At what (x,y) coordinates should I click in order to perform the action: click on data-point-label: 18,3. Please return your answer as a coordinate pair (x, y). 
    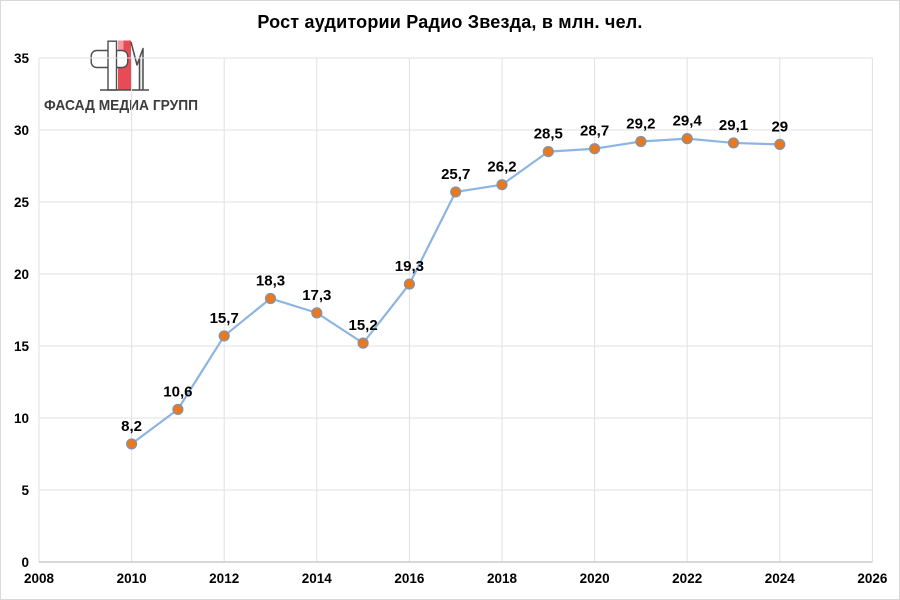
    Looking at the image, I should click on (270, 280).